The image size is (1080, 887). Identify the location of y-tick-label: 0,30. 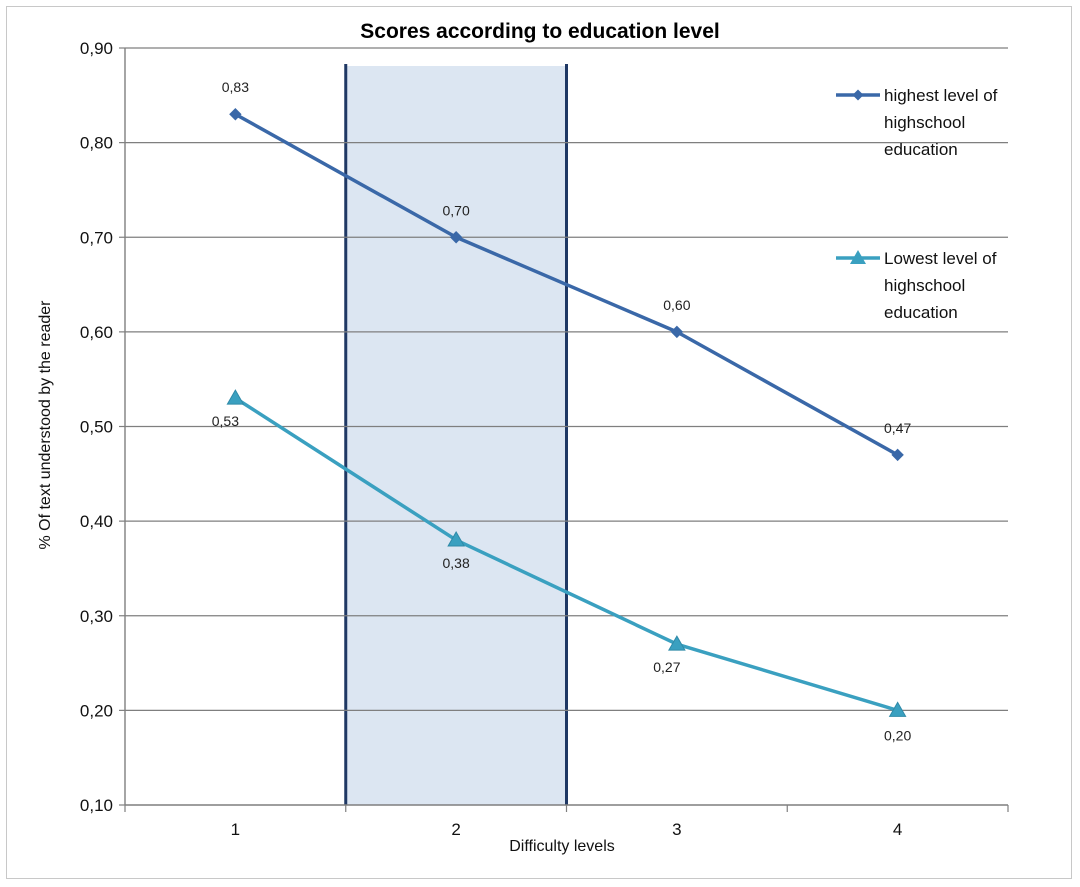
(96, 616).